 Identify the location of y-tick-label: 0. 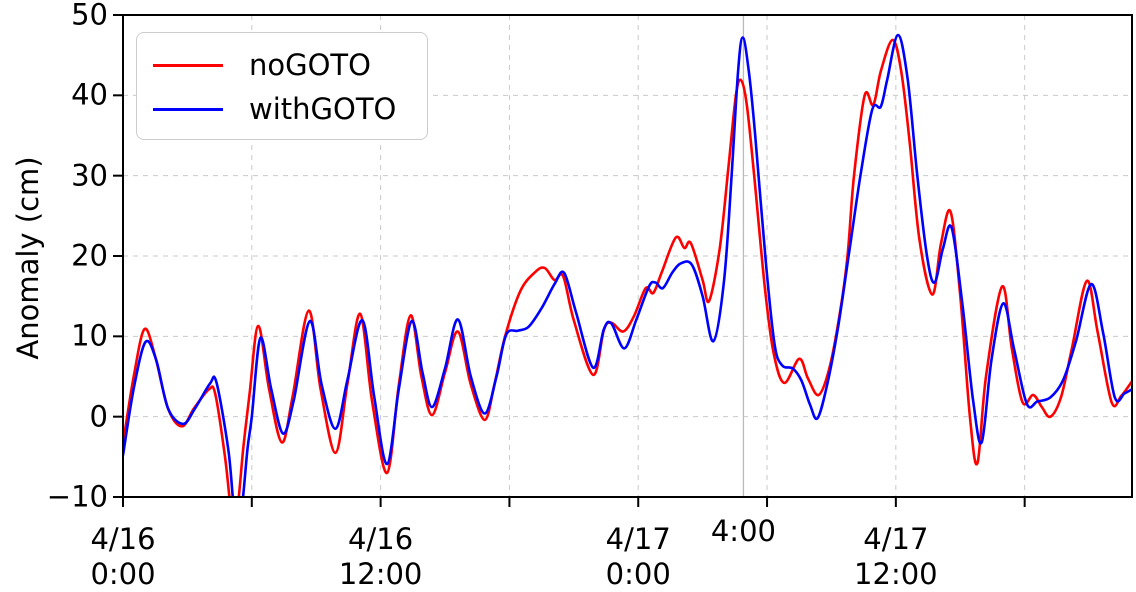
(98, 416).